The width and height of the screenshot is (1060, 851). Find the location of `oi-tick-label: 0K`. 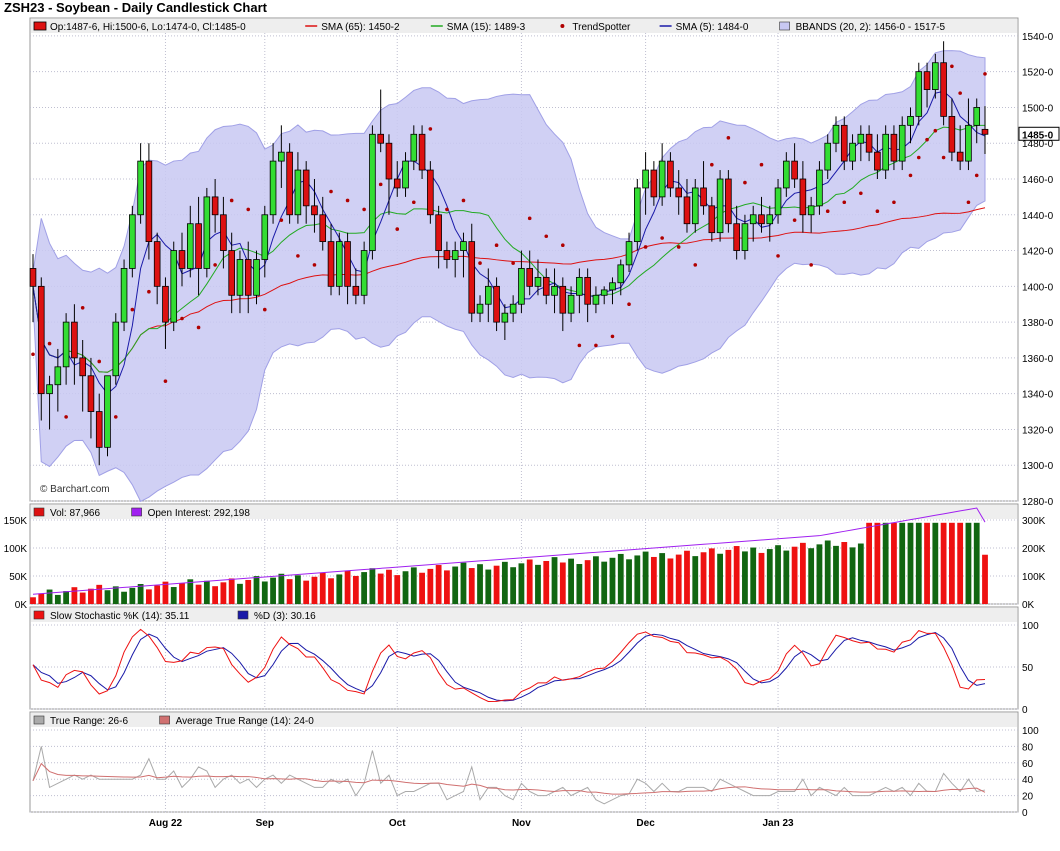

oi-tick-label: 0K is located at coordinates (1028, 605).